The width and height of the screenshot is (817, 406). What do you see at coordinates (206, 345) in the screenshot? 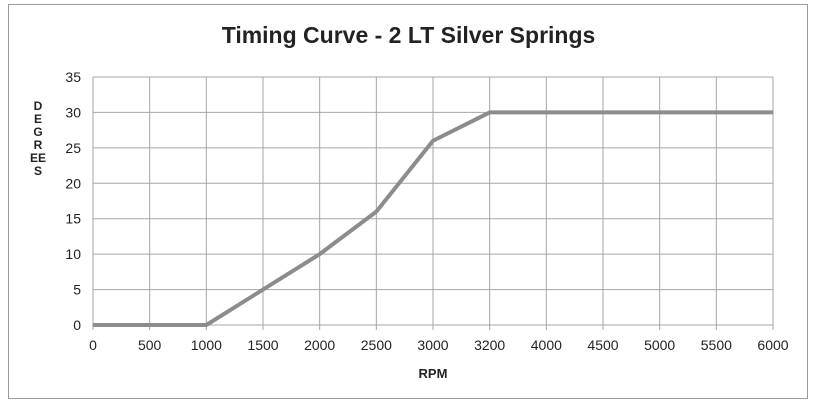
I see `x-tick-label: 1000` at bounding box center [206, 345].